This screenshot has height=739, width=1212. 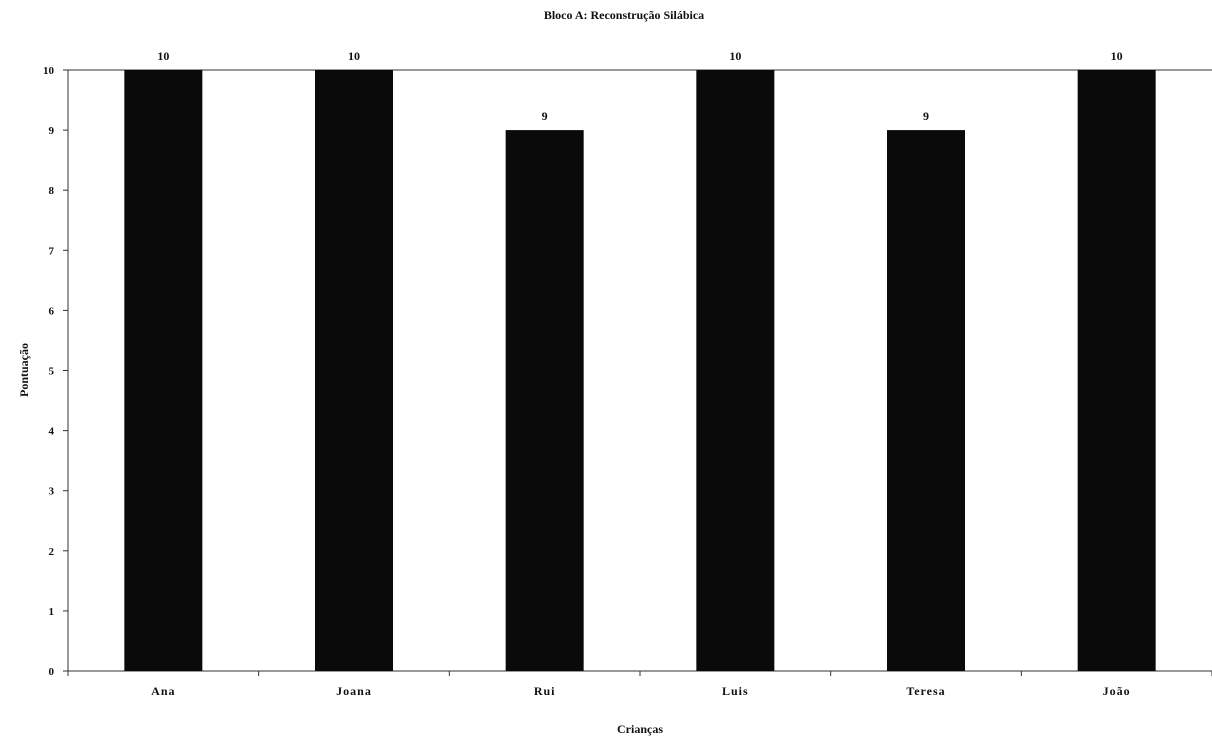 What do you see at coordinates (49, 71) in the screenshot?
I see `y-tick-label: 10` at bounding box center [49, 71].